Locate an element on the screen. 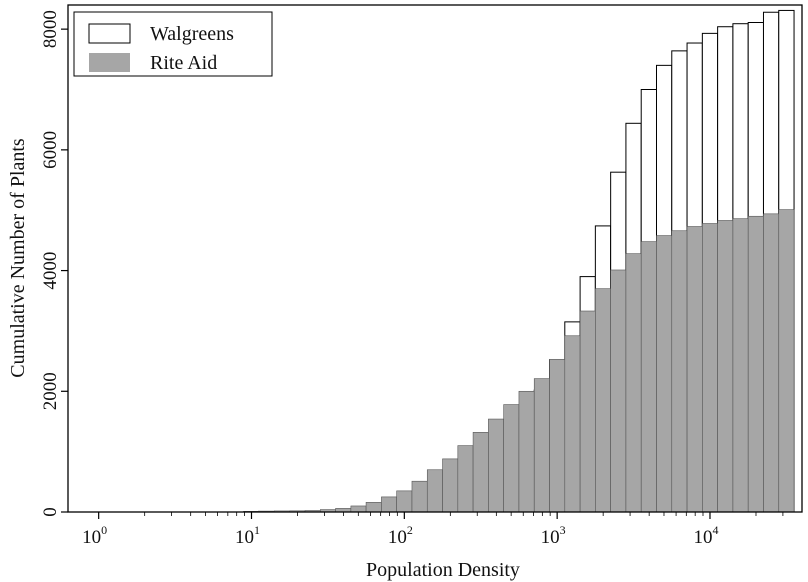  legend-swatch-walgreens is located at coordinates (109, 33).